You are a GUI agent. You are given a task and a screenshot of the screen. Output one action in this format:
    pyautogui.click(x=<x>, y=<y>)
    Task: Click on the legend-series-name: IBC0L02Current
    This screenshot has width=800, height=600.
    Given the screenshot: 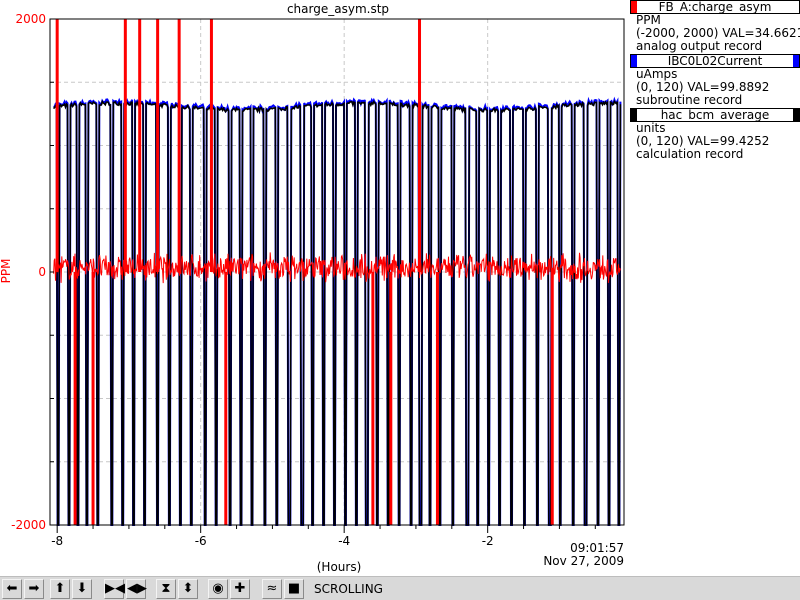 What is the action you would take?
    pyautogui.click(x=715, y=61)
    